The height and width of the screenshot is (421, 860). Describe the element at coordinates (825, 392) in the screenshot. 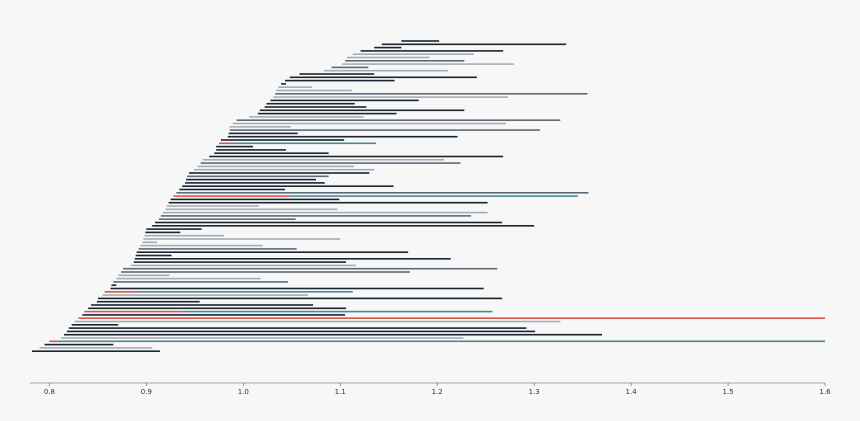

I see `x-tick-label: 1.6` at that location.